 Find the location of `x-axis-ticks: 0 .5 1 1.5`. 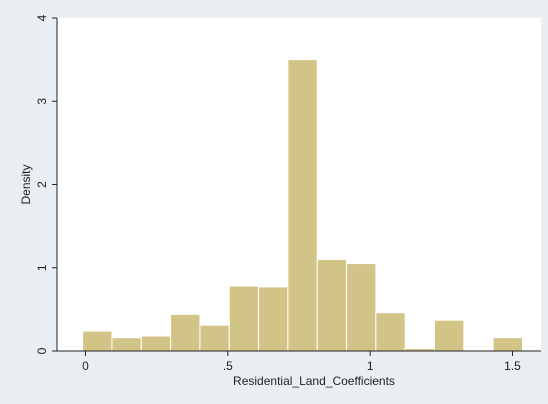

x-axis-ticks: 0 .5 1 1.5 is located at coordinates (301, 362).